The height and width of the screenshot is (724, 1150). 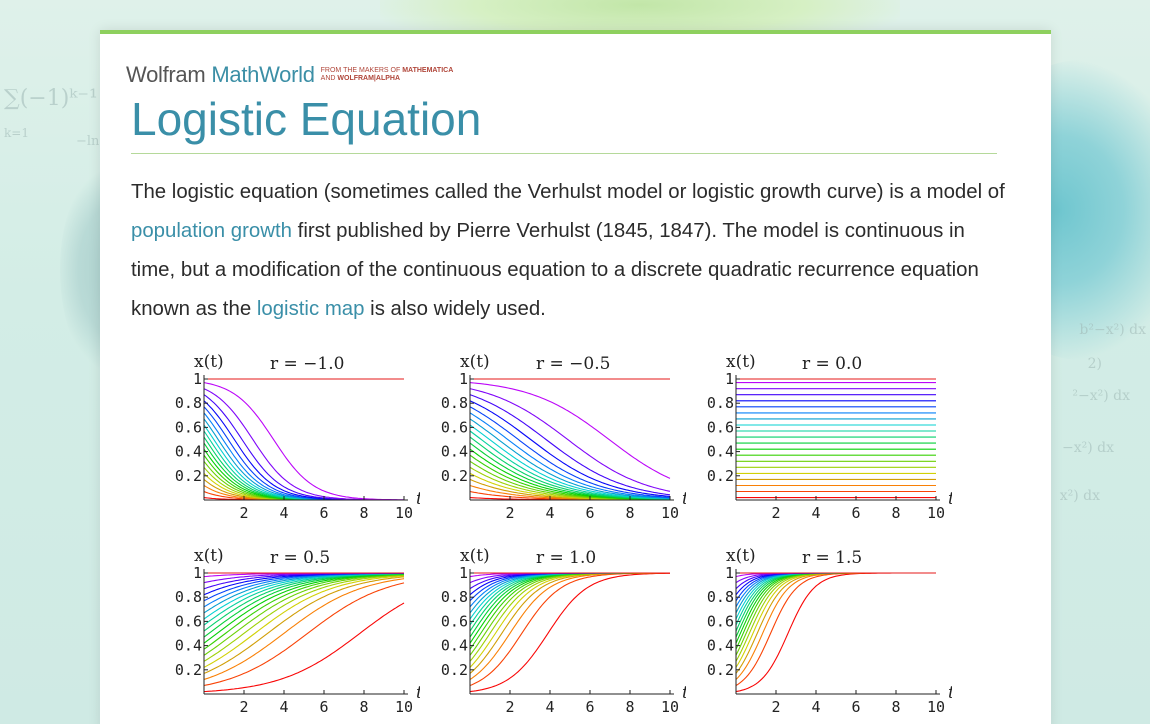 I want to click on plot-title: r = −1.0, so click(x=307, y=364).